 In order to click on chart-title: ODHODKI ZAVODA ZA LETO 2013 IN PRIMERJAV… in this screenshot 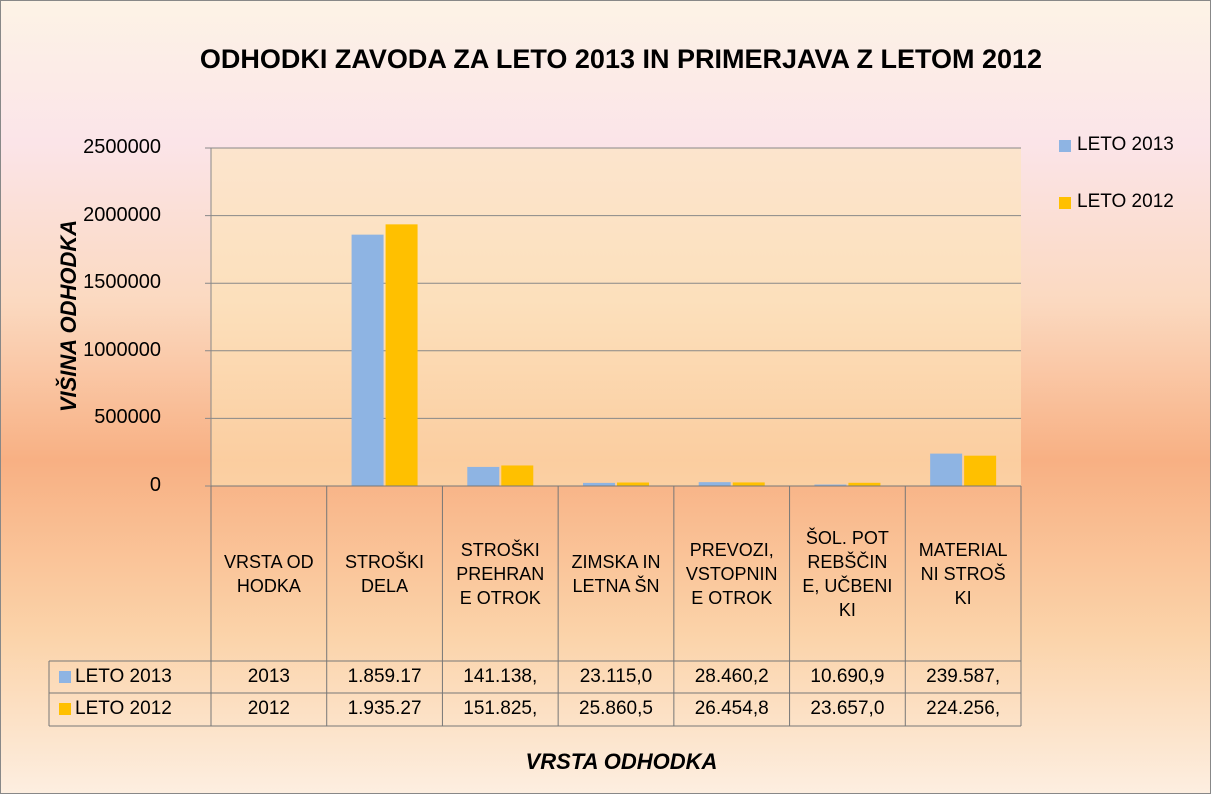, I will do `click(621, 59)`.